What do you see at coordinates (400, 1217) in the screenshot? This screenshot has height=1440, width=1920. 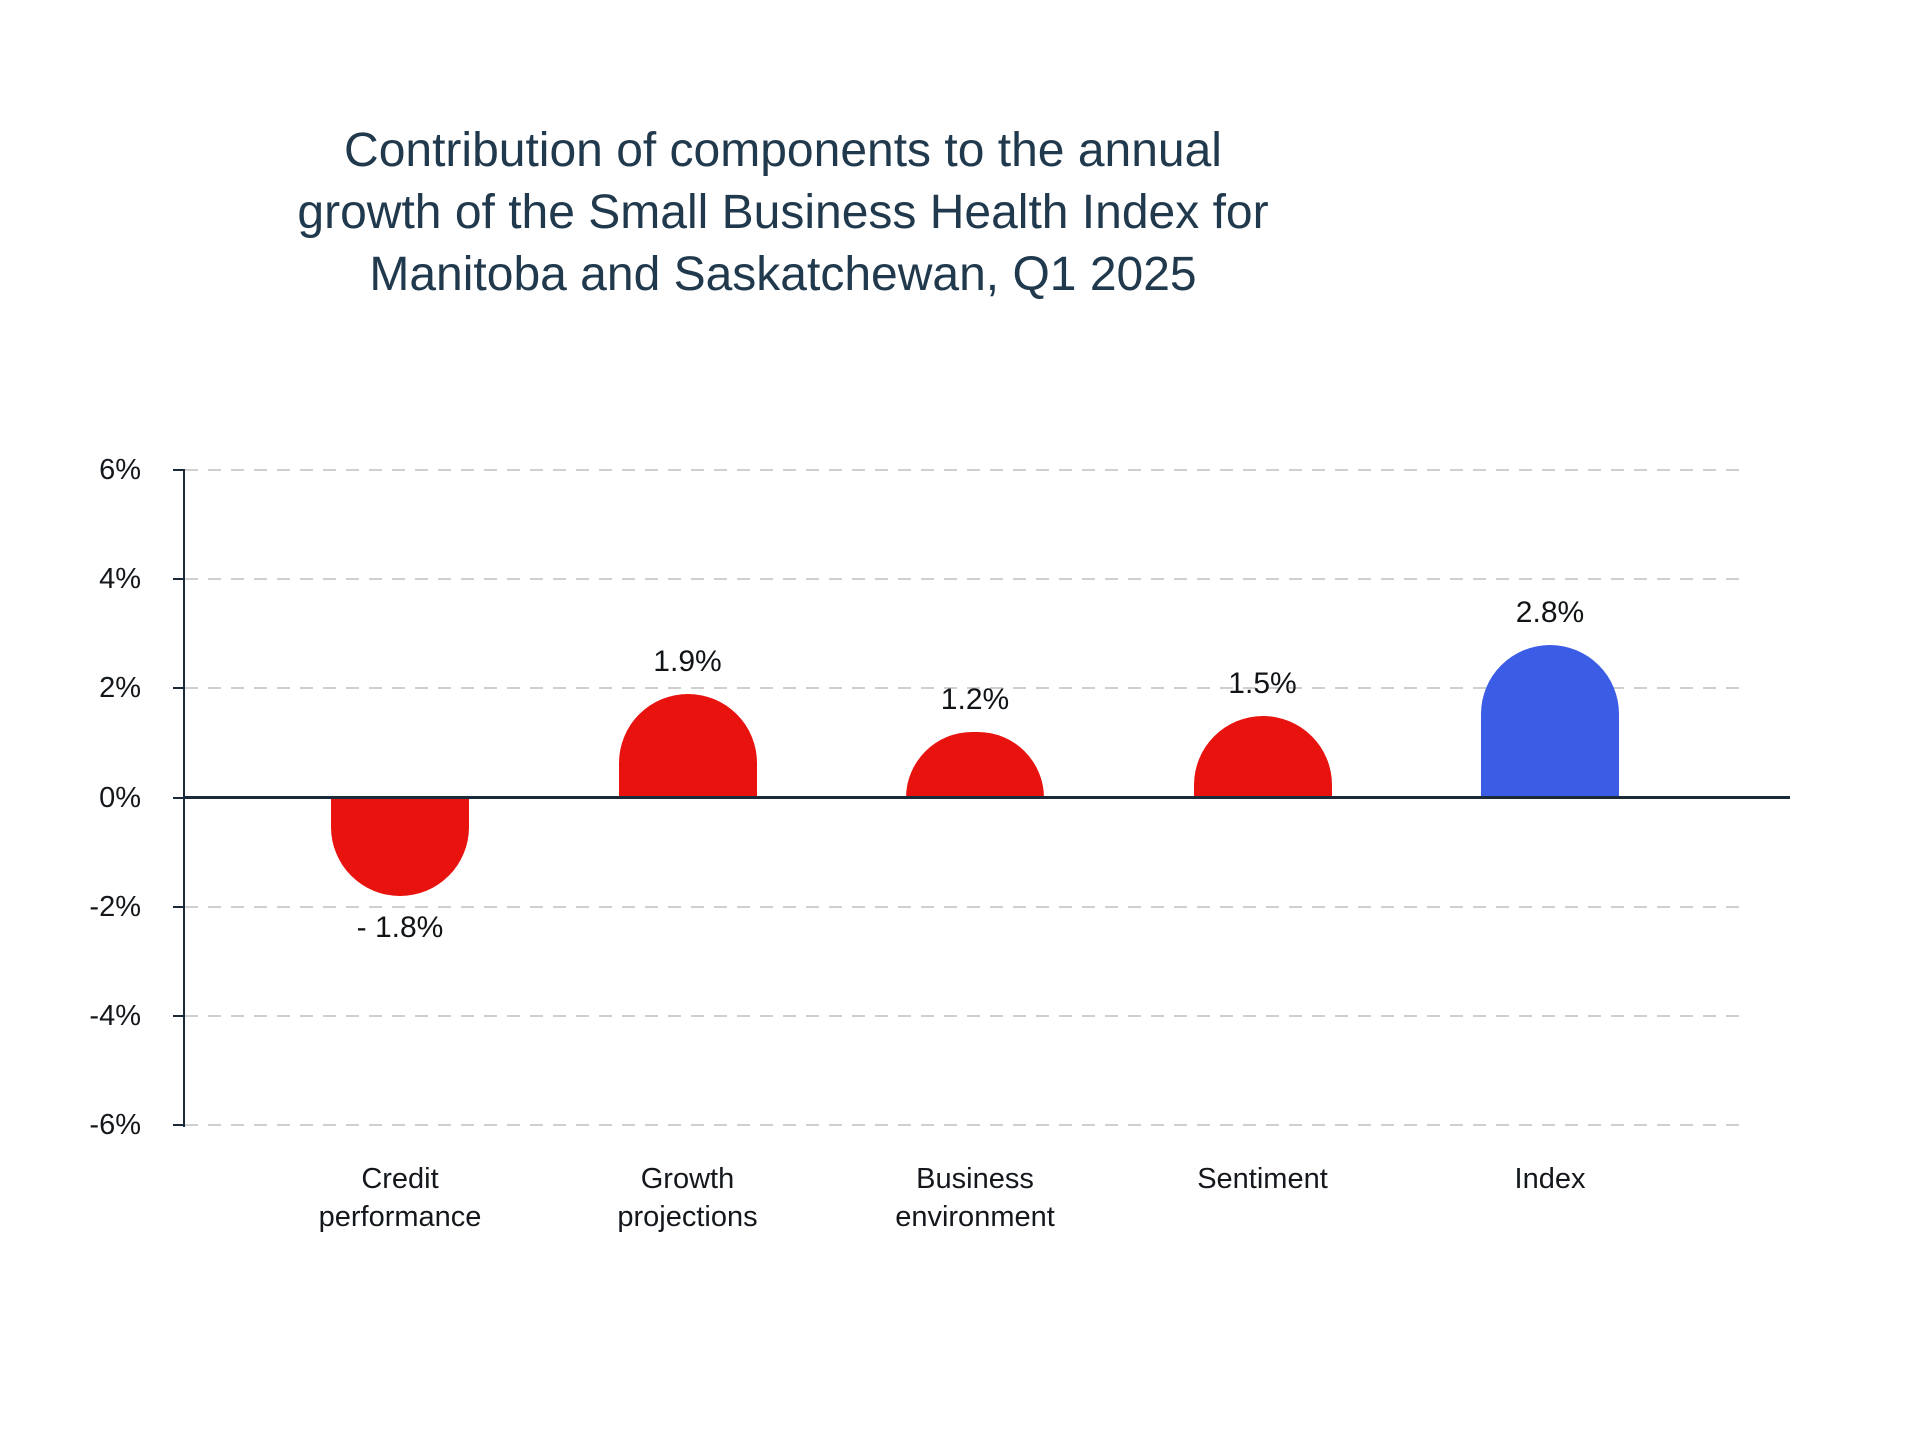 I see `category-label-line: performance` at bounding box center [400, 1217].